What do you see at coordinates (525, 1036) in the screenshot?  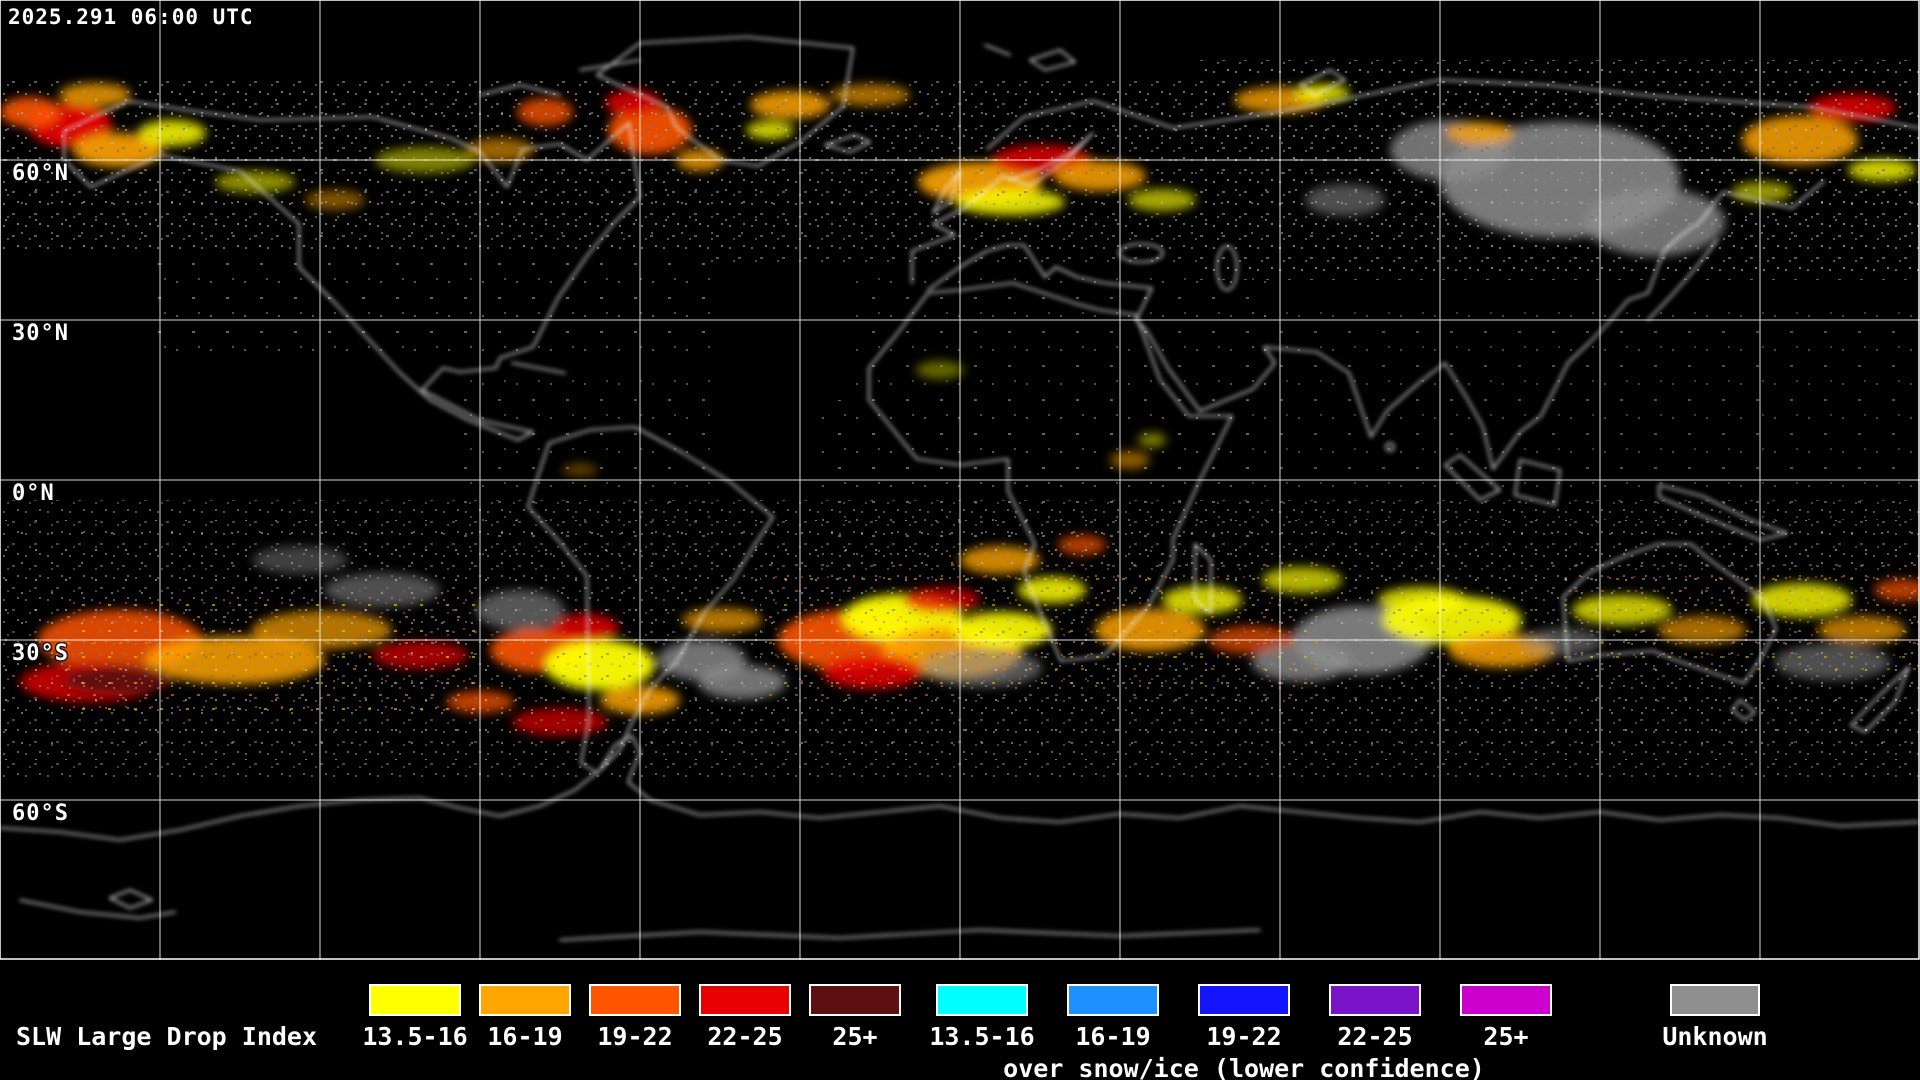 I see `legend-label-16-19: 16-19` at bounding box center [525, 1036].